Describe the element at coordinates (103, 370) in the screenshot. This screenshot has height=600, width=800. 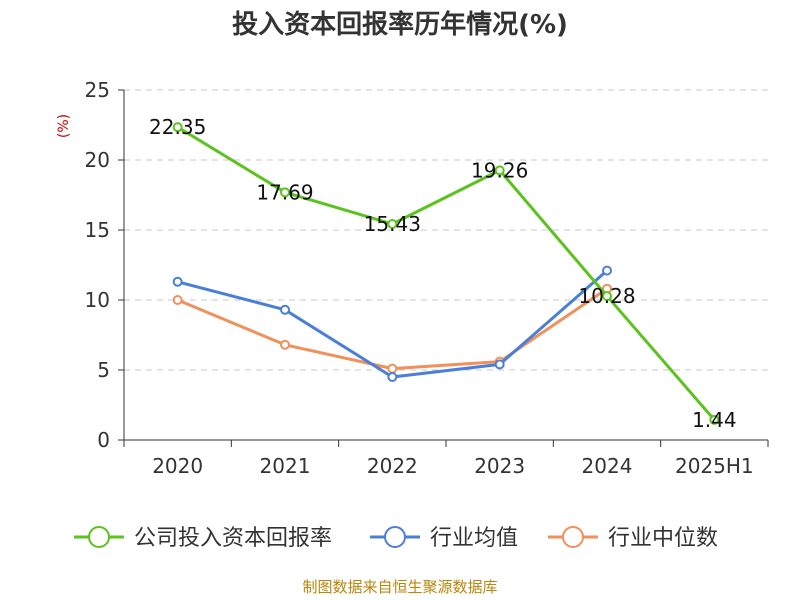
I see `y-tick-label: 5` at that location.